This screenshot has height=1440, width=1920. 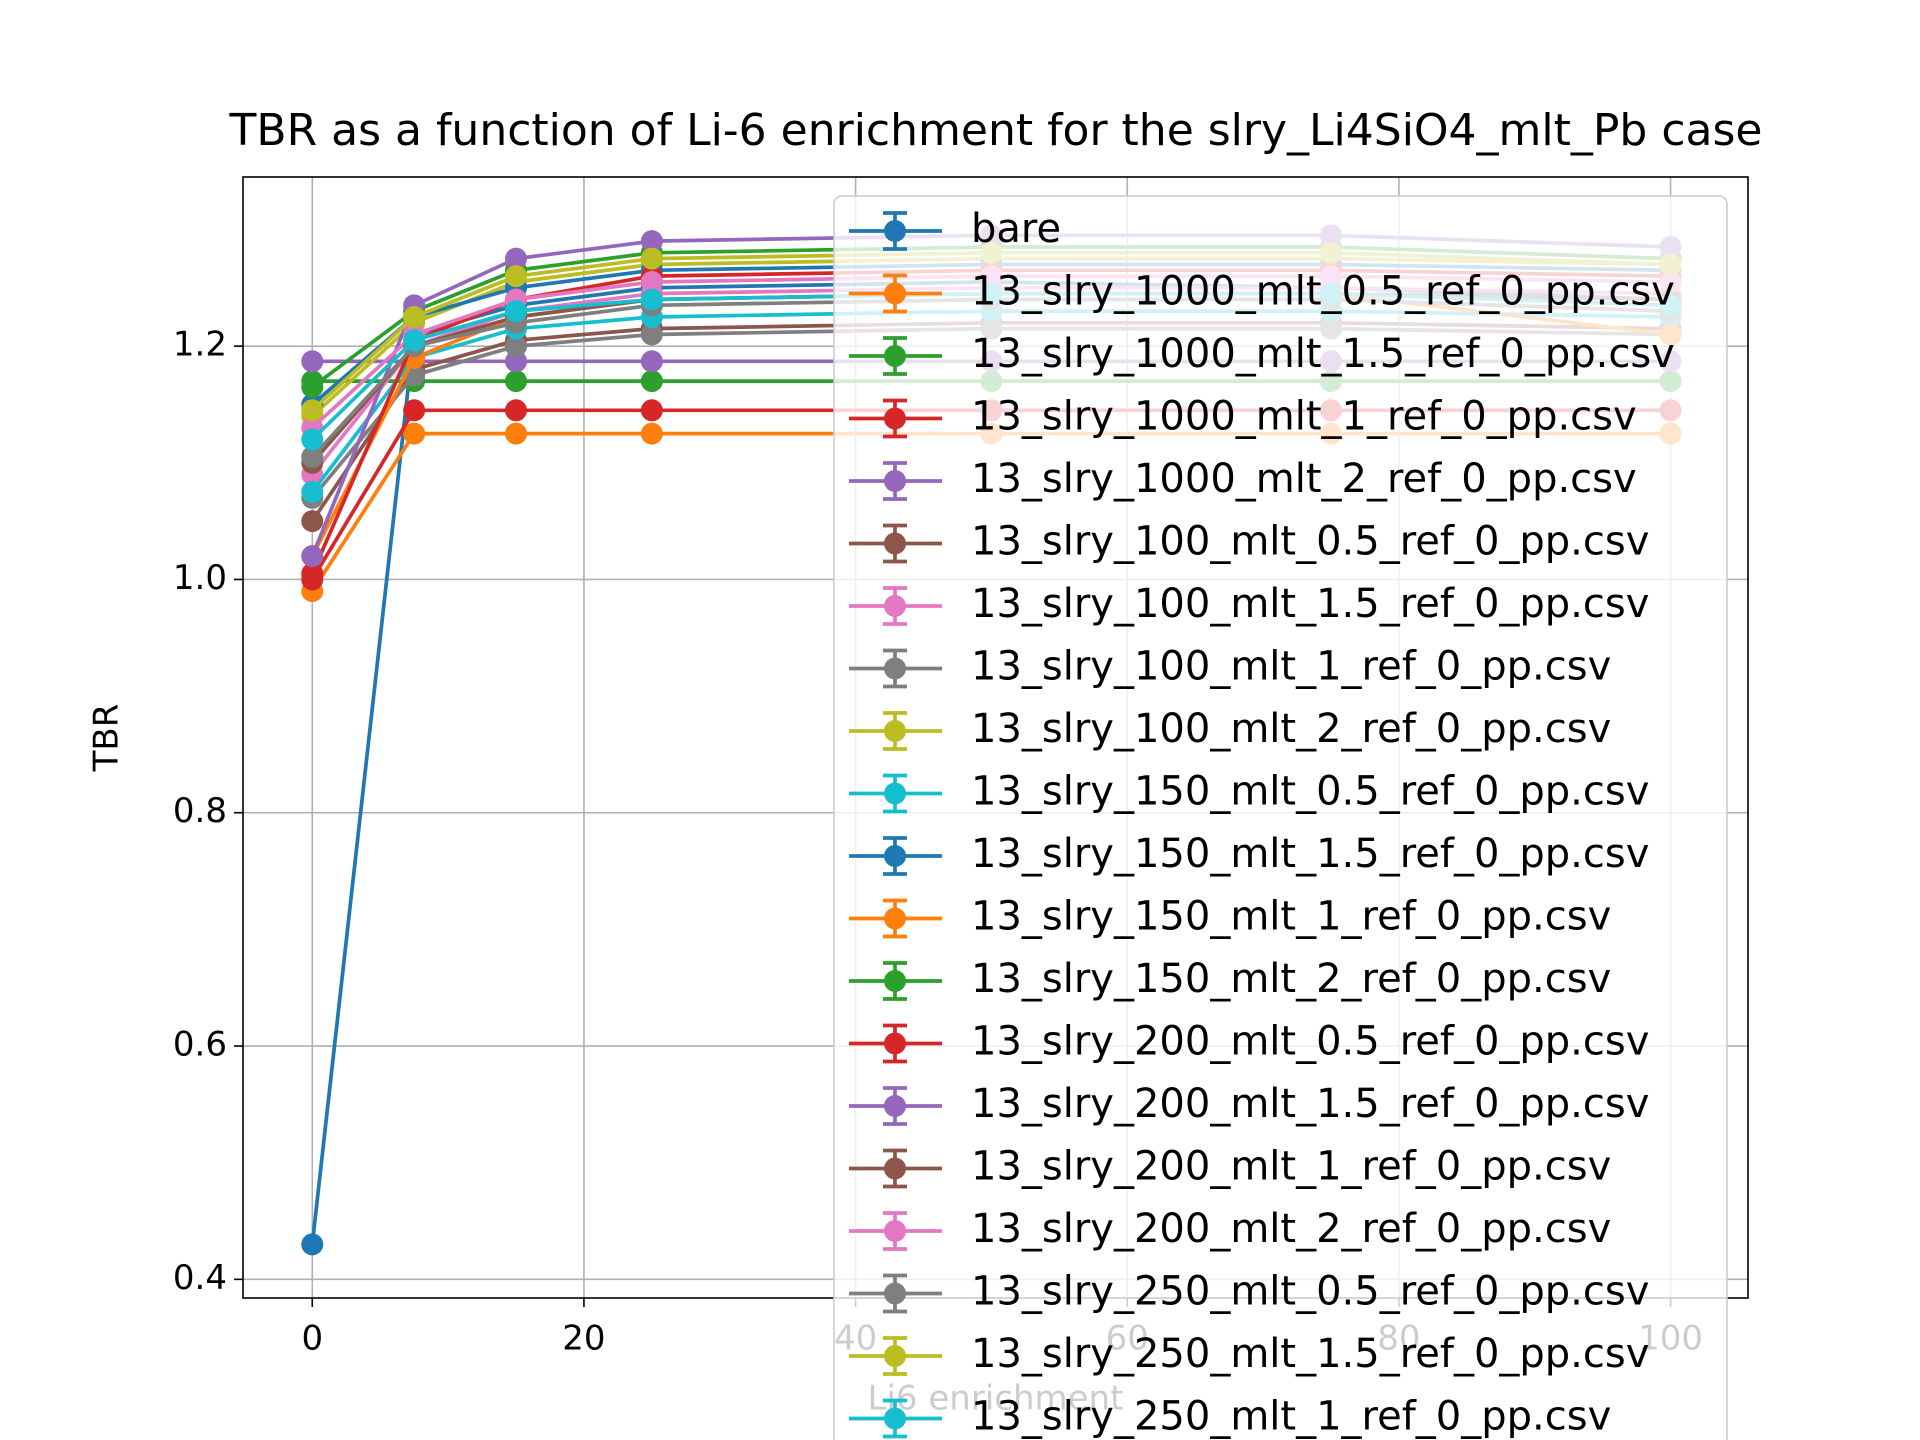 What do you see at coordinates (1310, 1104) in the screenshot?
I see `legend-label: 13_slry_200_mlt_1.5_ref_0_pp.csv` at bounding box center [1310, 1104].